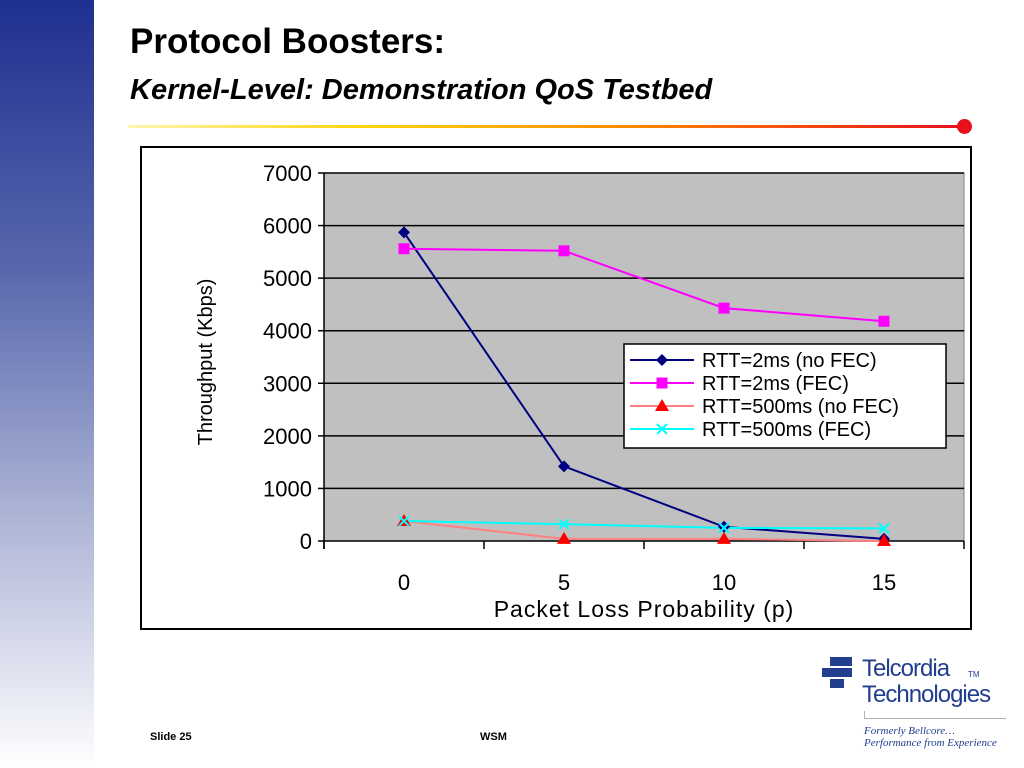 This screenshot has height=768, width=1024. What do you see at coordinates (974, 674) in the screenshot?
I see `logo-trademark: TM` at bounding box center [974, 674].